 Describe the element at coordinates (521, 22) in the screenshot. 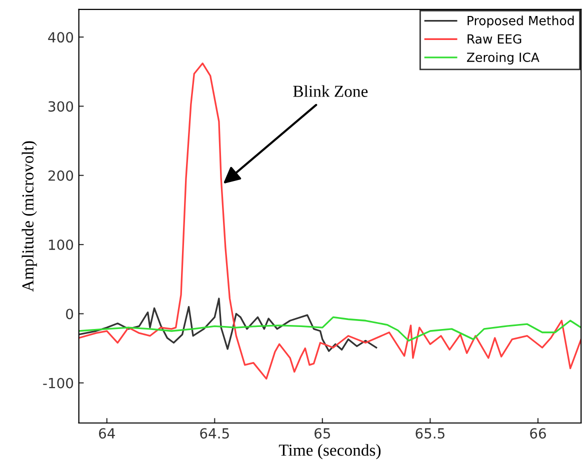

I see `legend-label: Proposed Method` at that location.